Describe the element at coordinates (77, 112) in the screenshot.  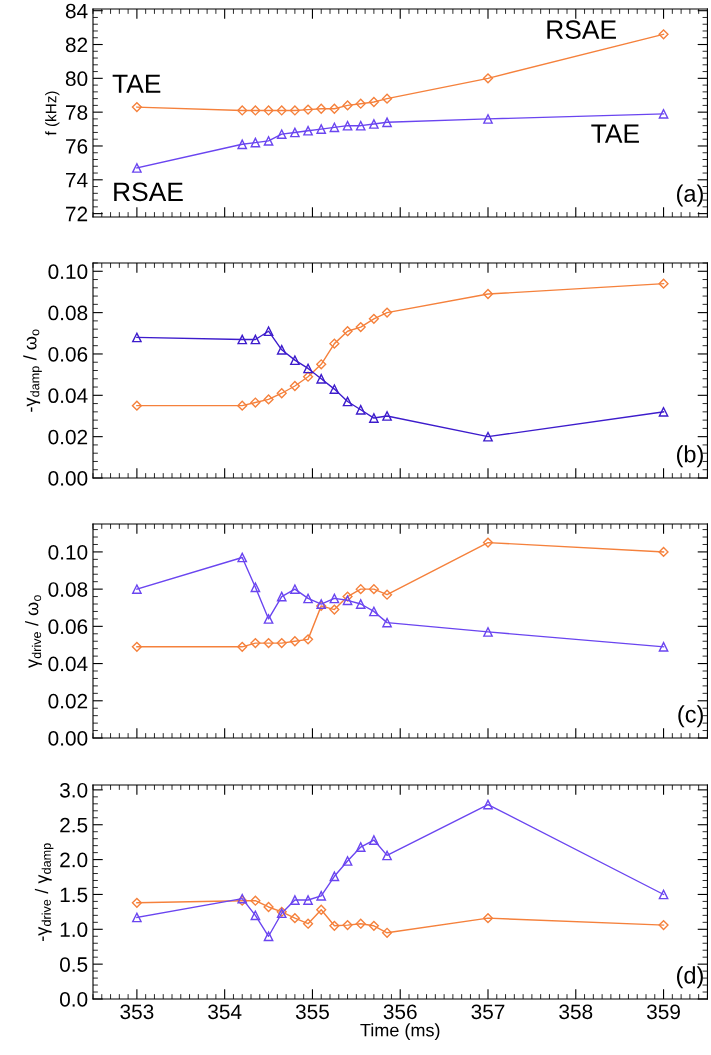
I see `y-tick-label: 78` at that location.